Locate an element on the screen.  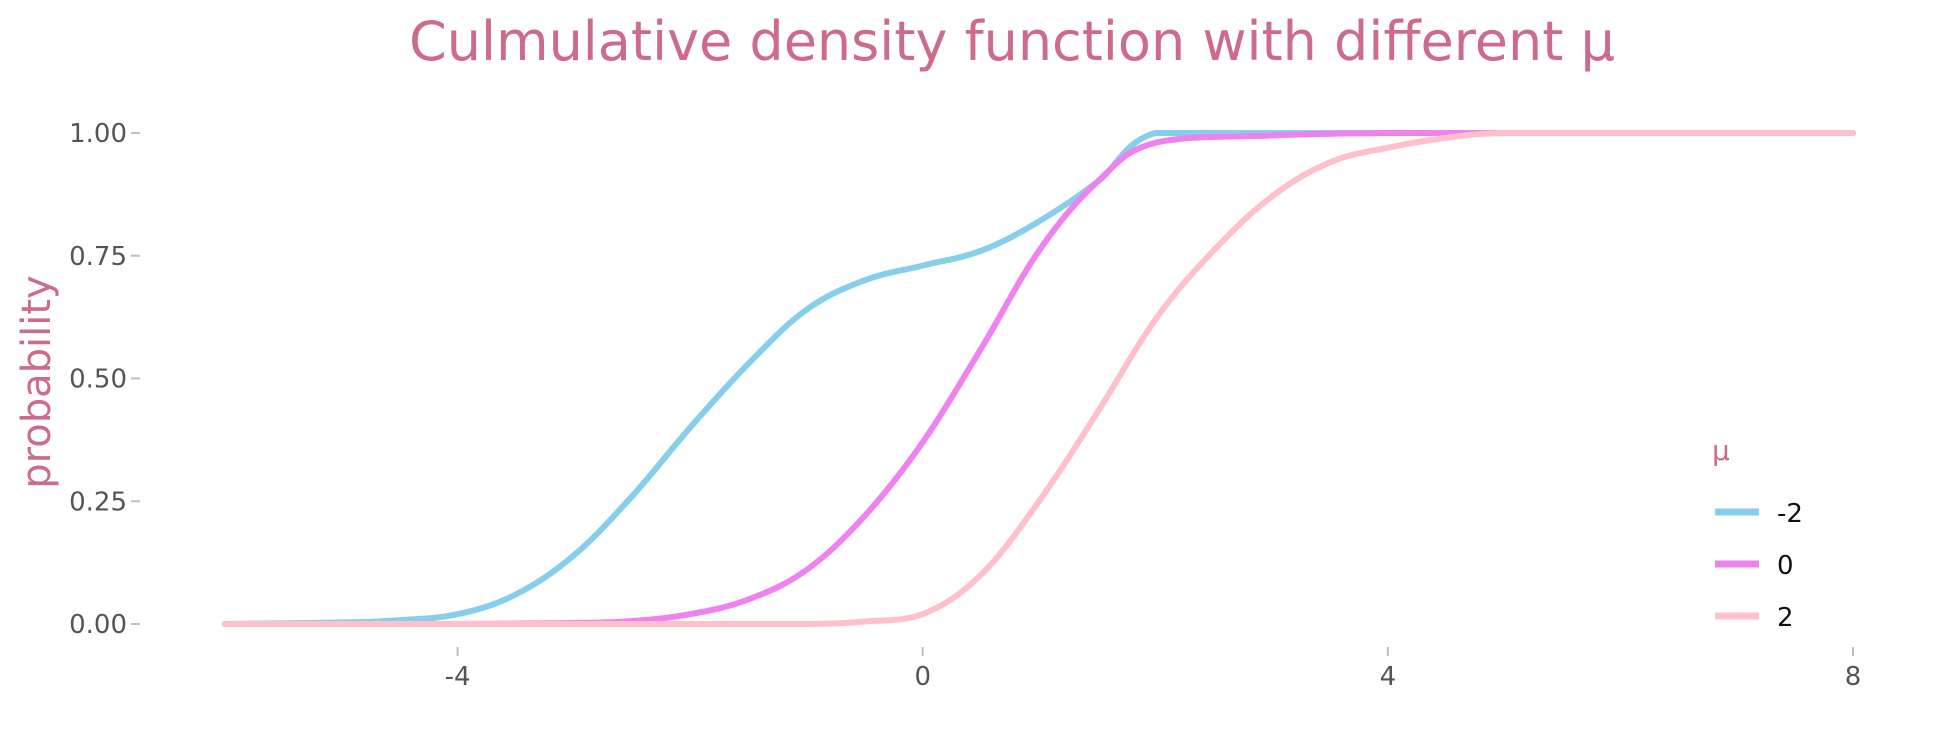
x-tick-label: 4 is located at coordinates (1388, 677).